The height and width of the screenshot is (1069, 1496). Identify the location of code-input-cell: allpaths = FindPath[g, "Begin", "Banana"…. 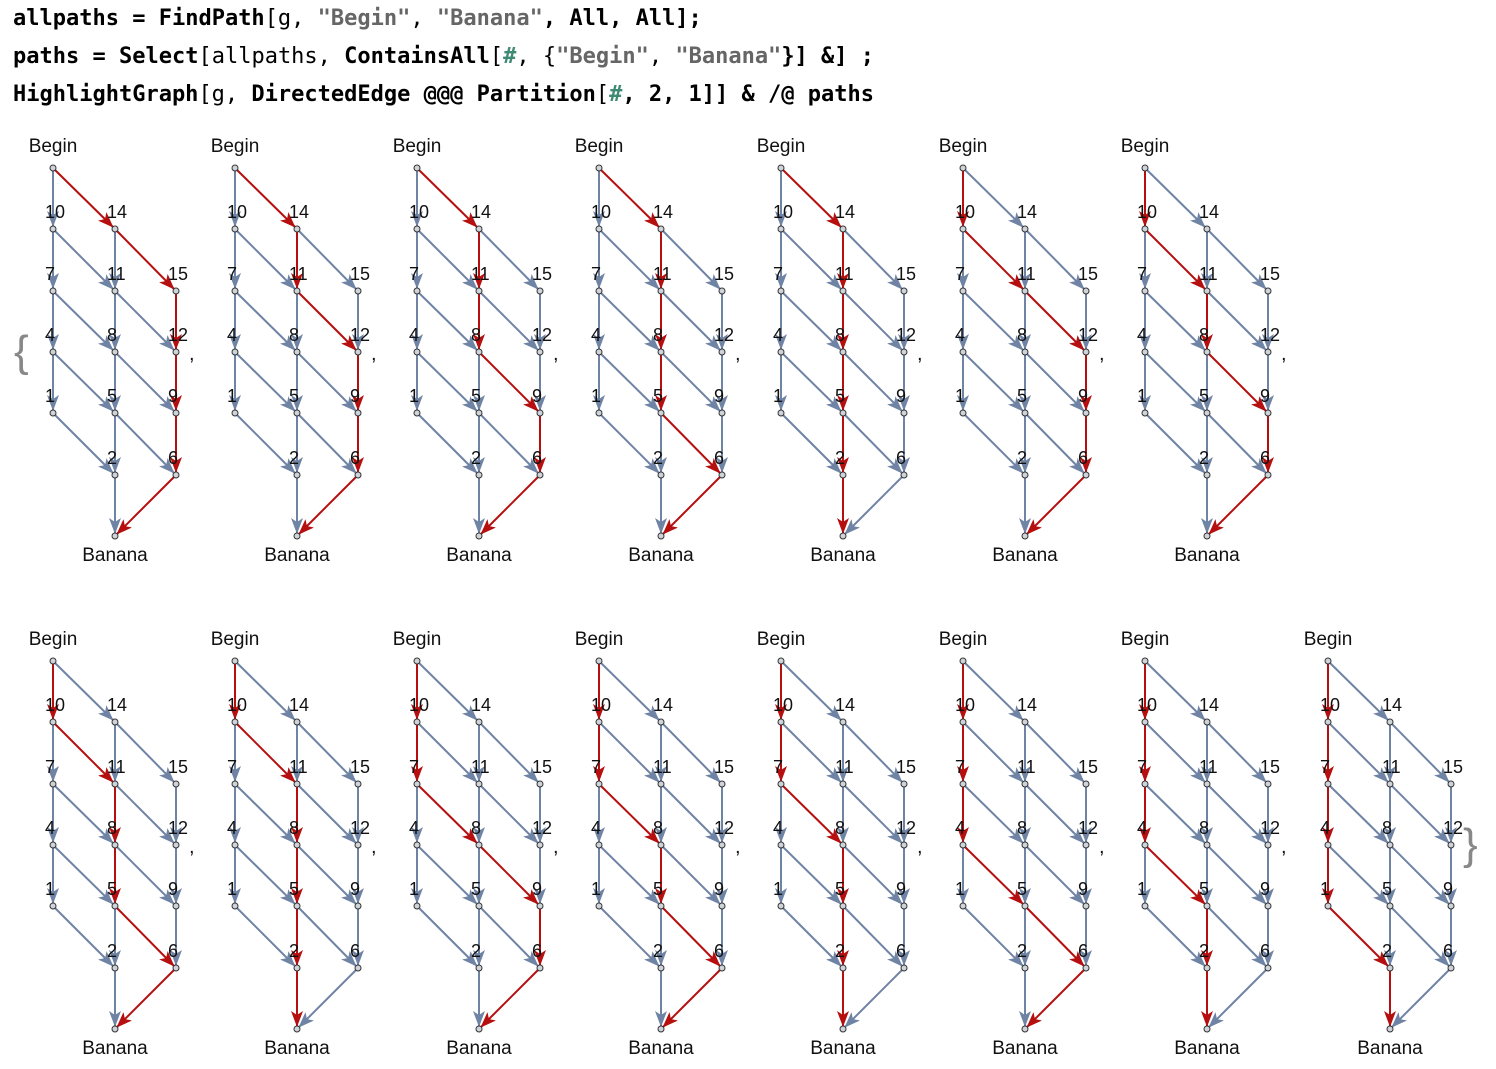
(443, 57).